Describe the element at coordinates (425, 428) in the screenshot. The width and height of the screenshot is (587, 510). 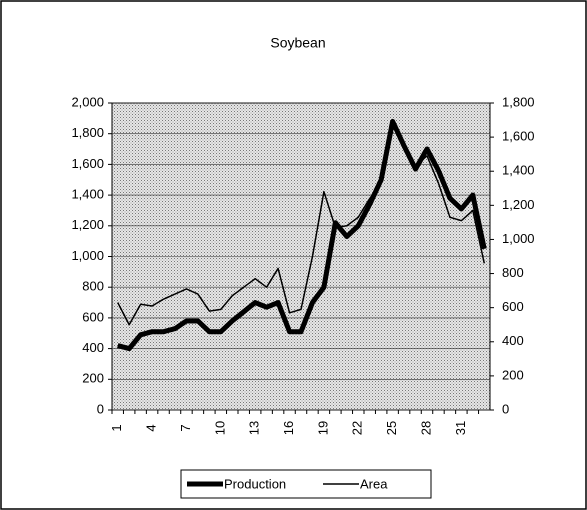
I see `x-tick-label: 28` at that location.